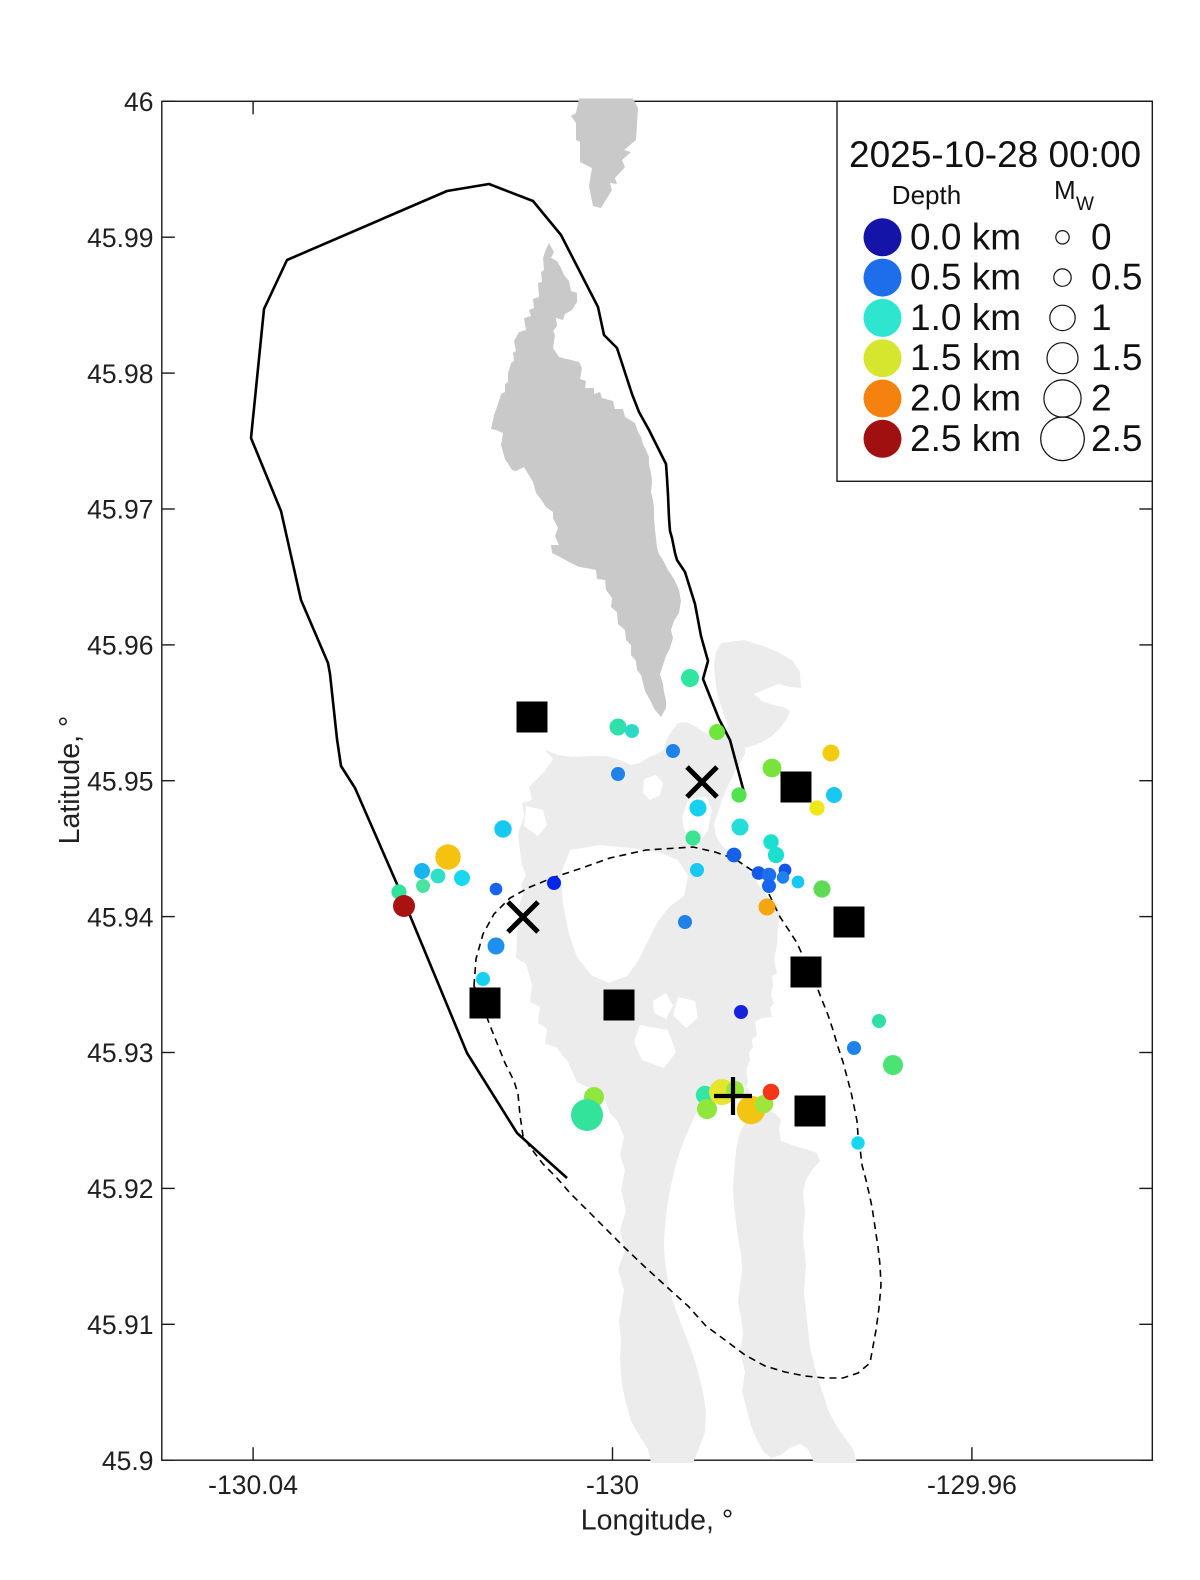 The height and width of the screenshot is (1580, 1200). I want to click on svg-text: 45.96, so click(120, 646).